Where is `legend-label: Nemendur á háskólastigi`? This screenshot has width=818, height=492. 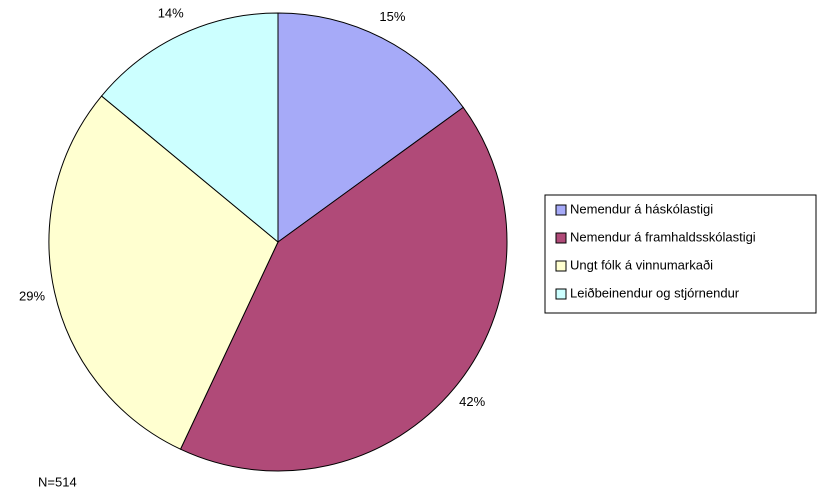 legend-label: Nemendur á háskólastigi is located at coordinates (641, 208).